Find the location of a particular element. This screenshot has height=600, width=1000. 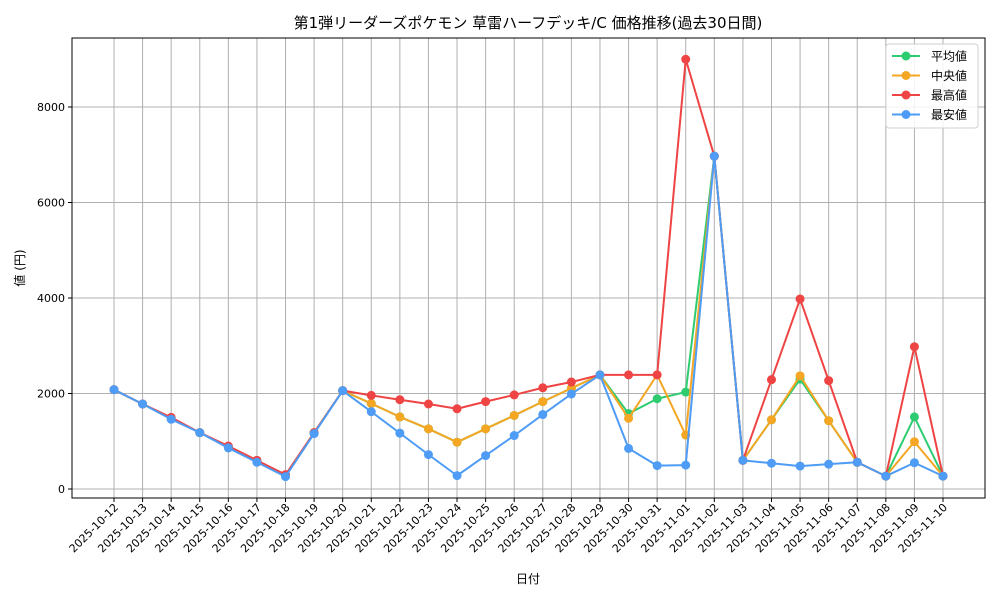

y-tick-label: 4000 is located at coordinates (51, 298).